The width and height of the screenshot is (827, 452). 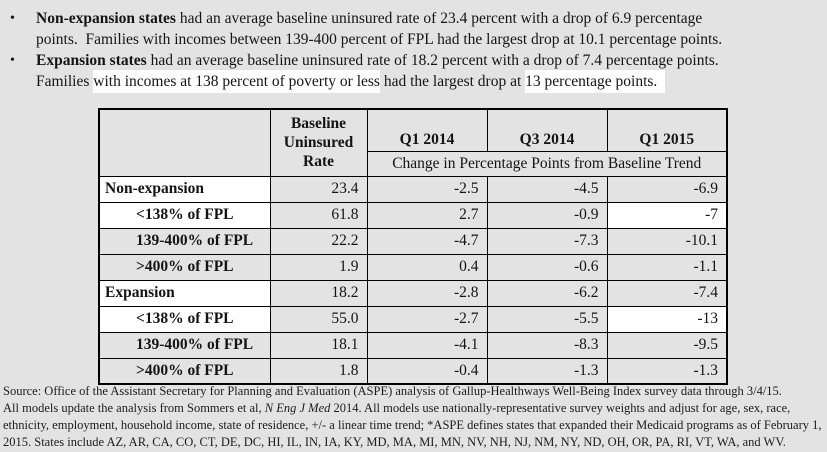 I want to click on value-cell: 2.7, so click(x=427, y=215).